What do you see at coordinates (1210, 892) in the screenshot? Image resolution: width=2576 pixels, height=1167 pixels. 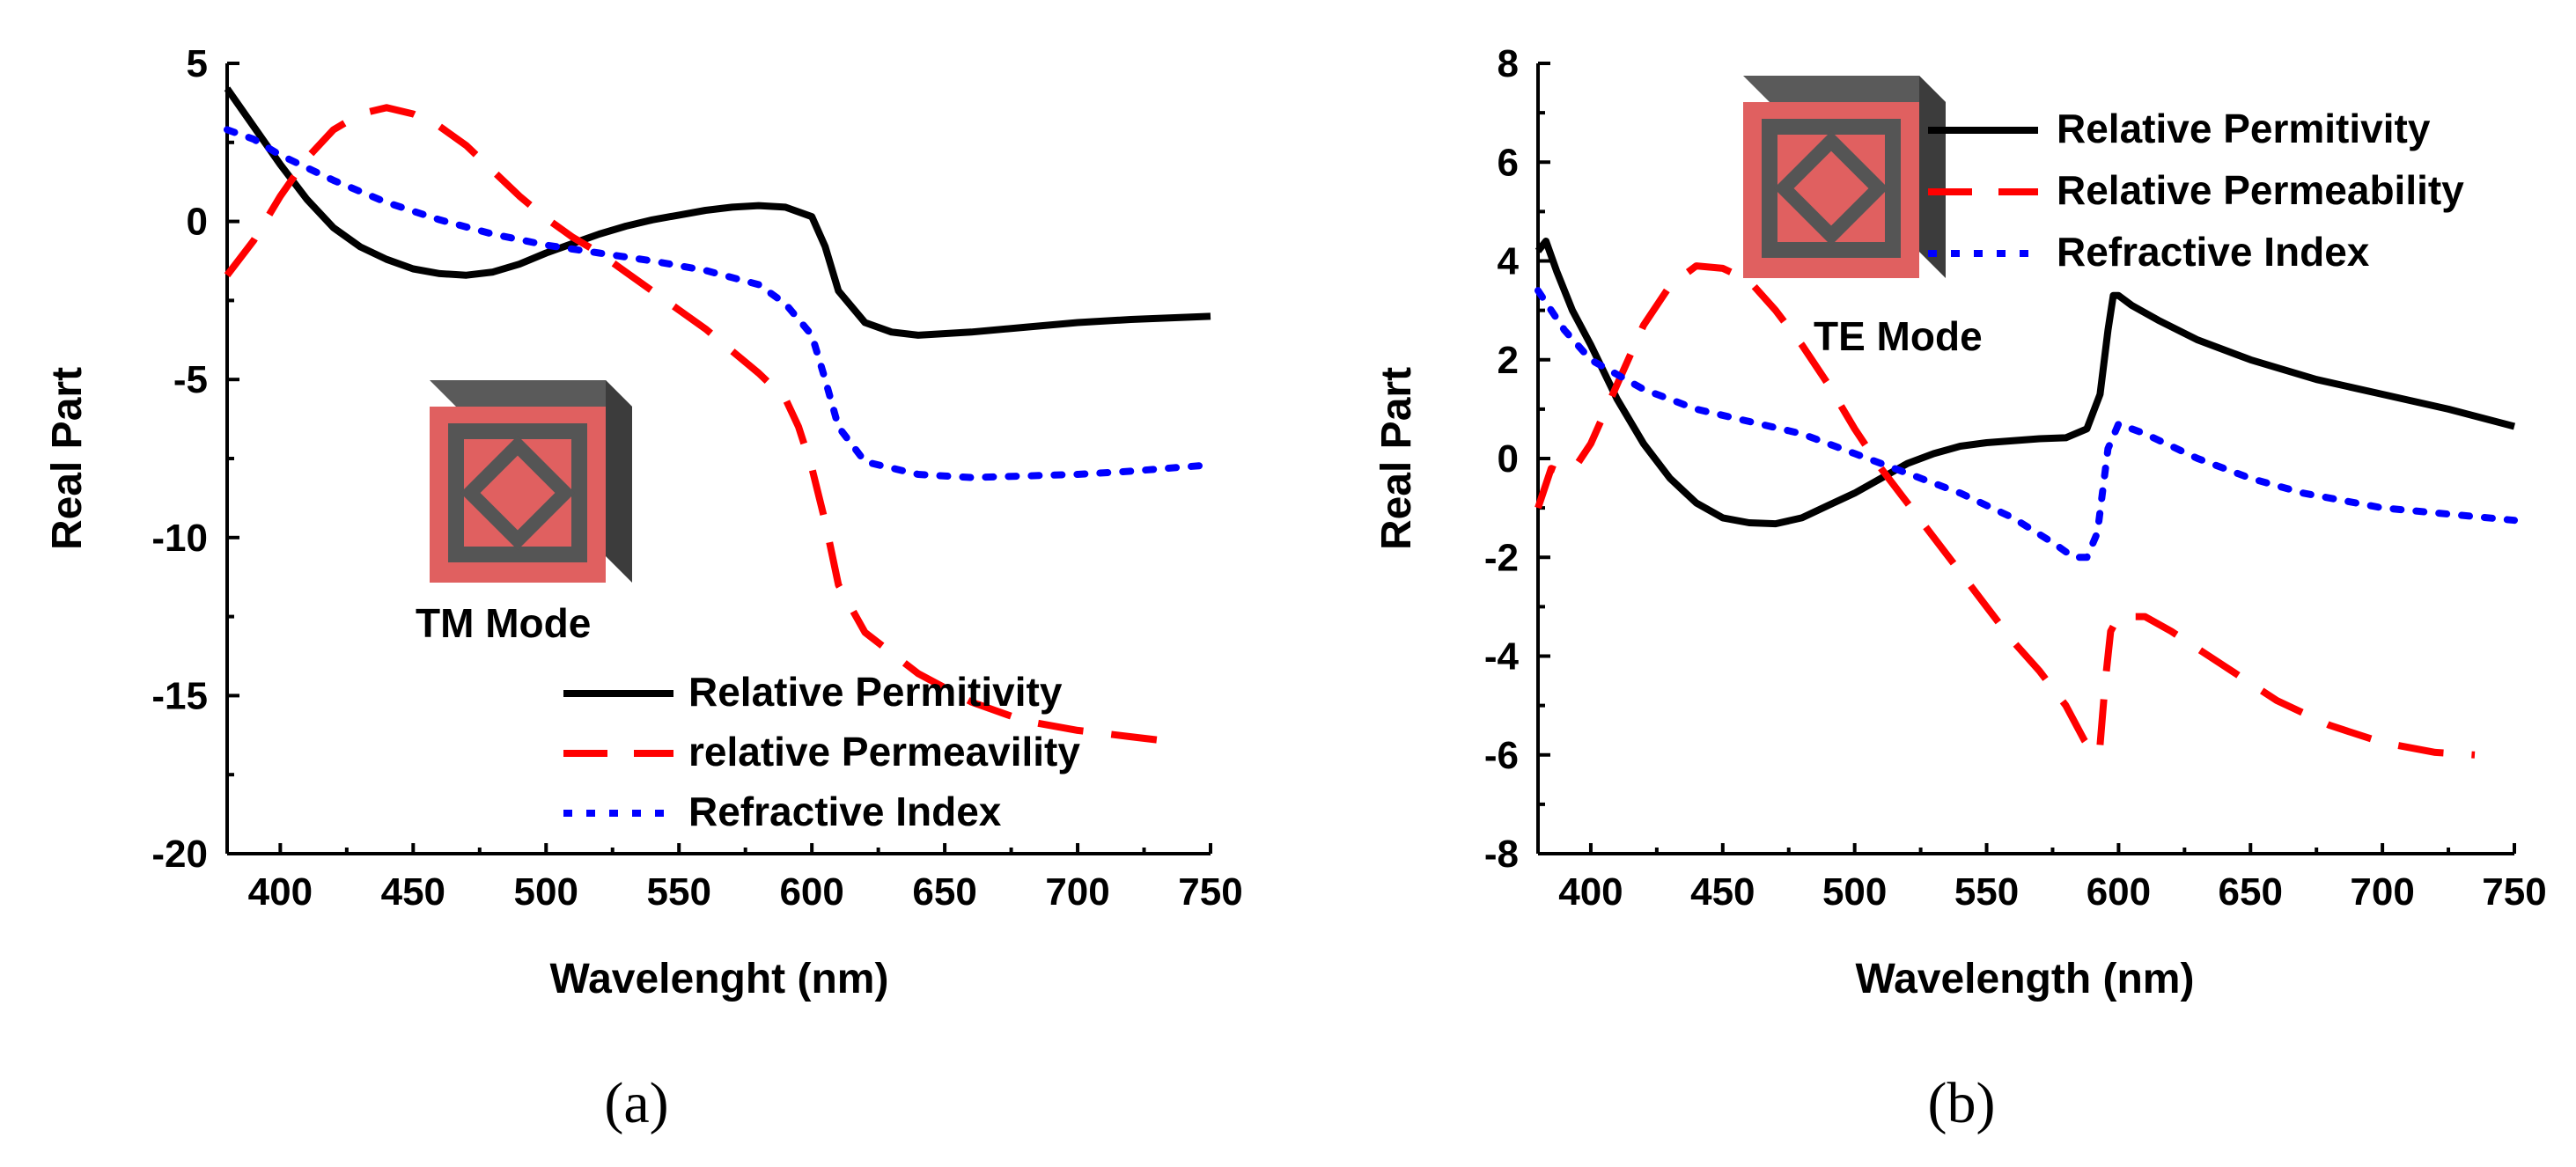 I see `panel-a-xtick-label: 750` at bounding box center [1210, 892].